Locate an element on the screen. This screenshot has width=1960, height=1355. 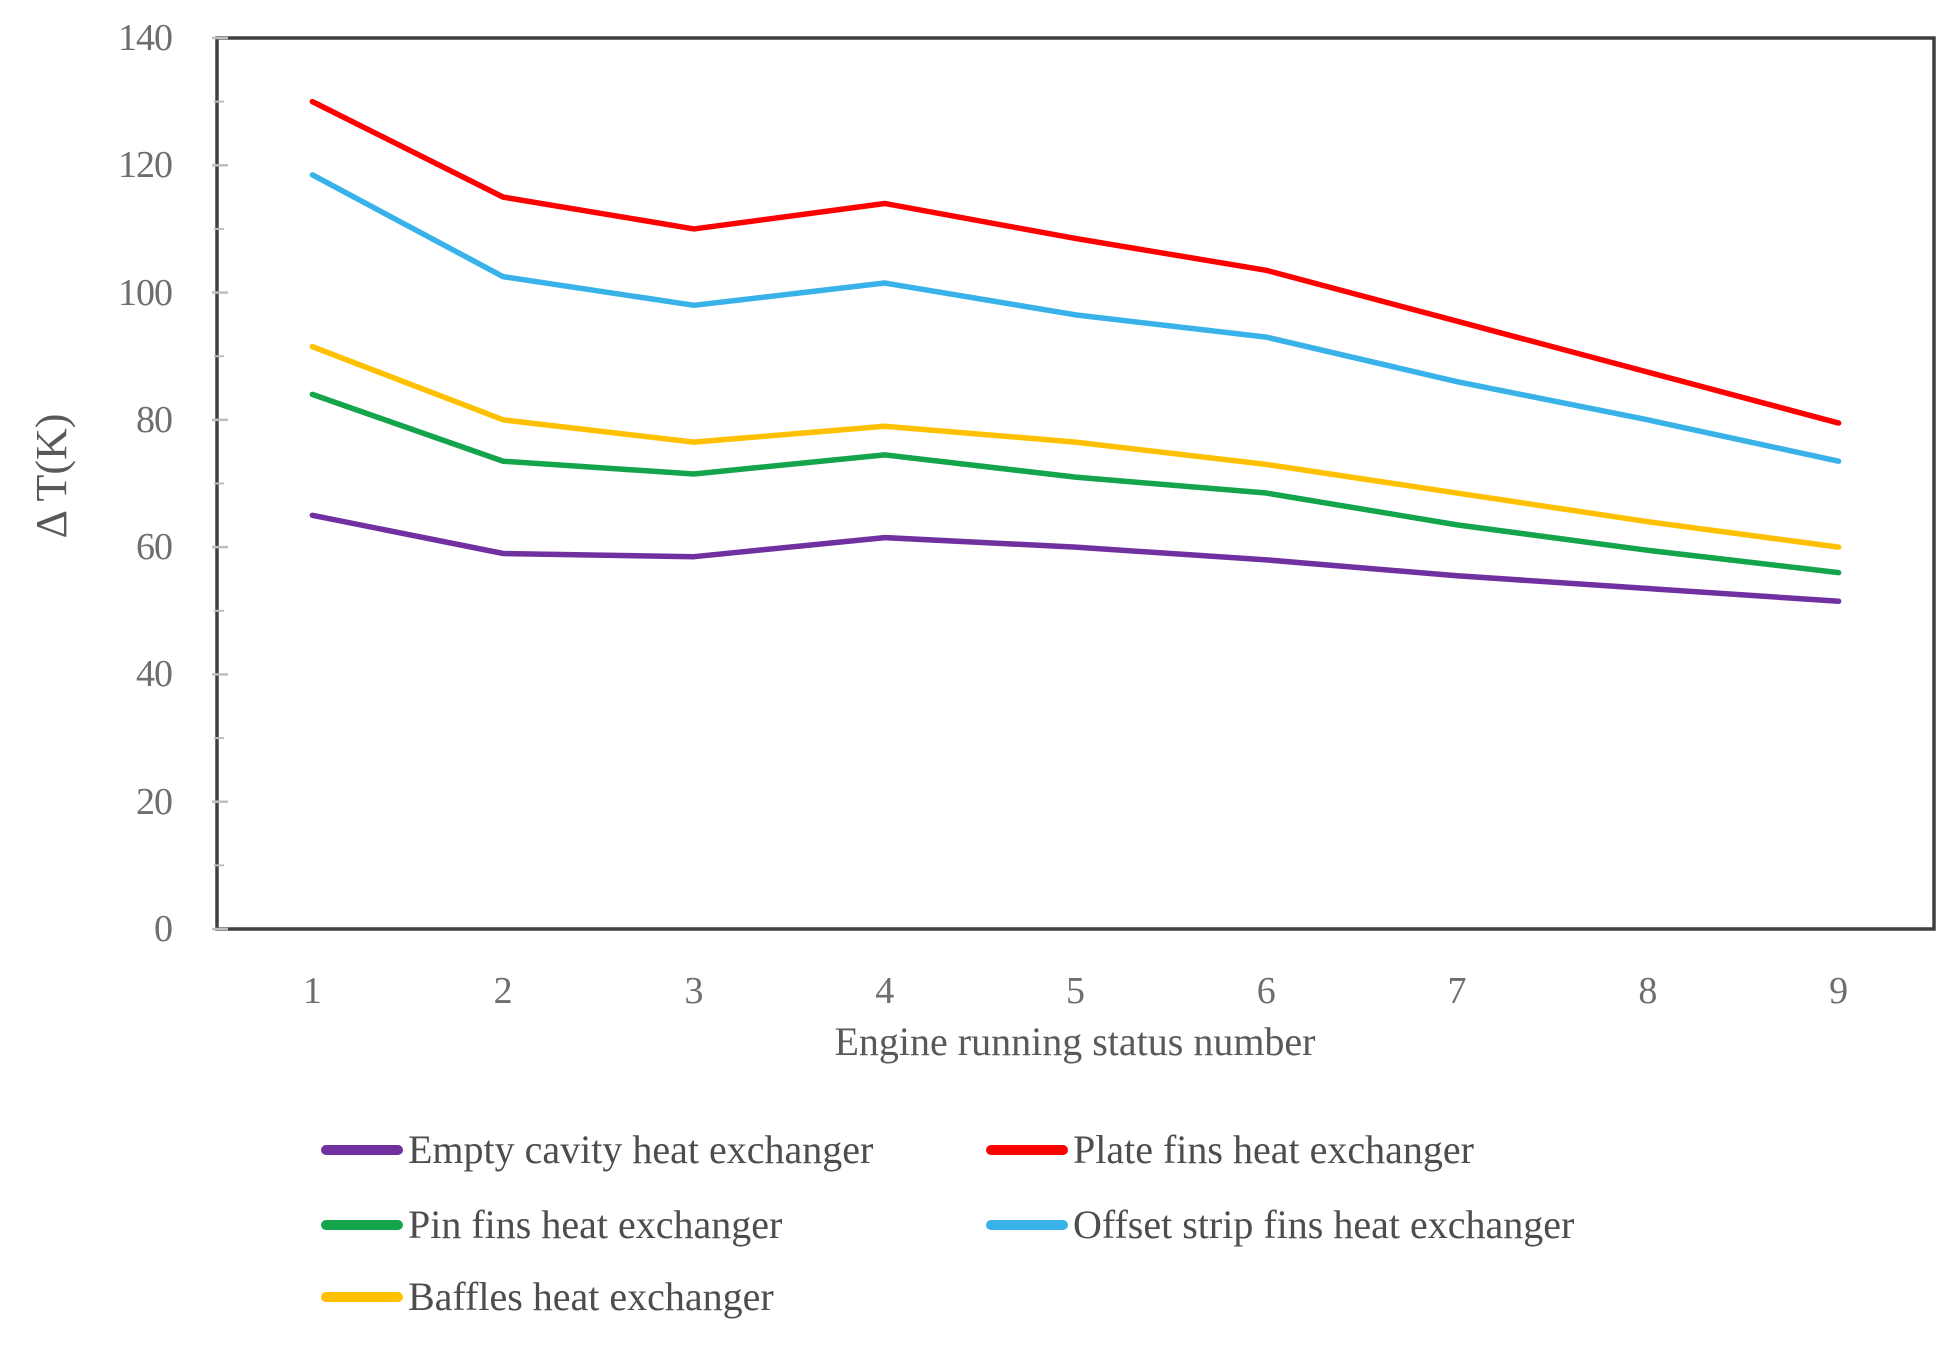
legend-label-baffles: Baffles heat exchanger is located at coordinates (591, 1296).